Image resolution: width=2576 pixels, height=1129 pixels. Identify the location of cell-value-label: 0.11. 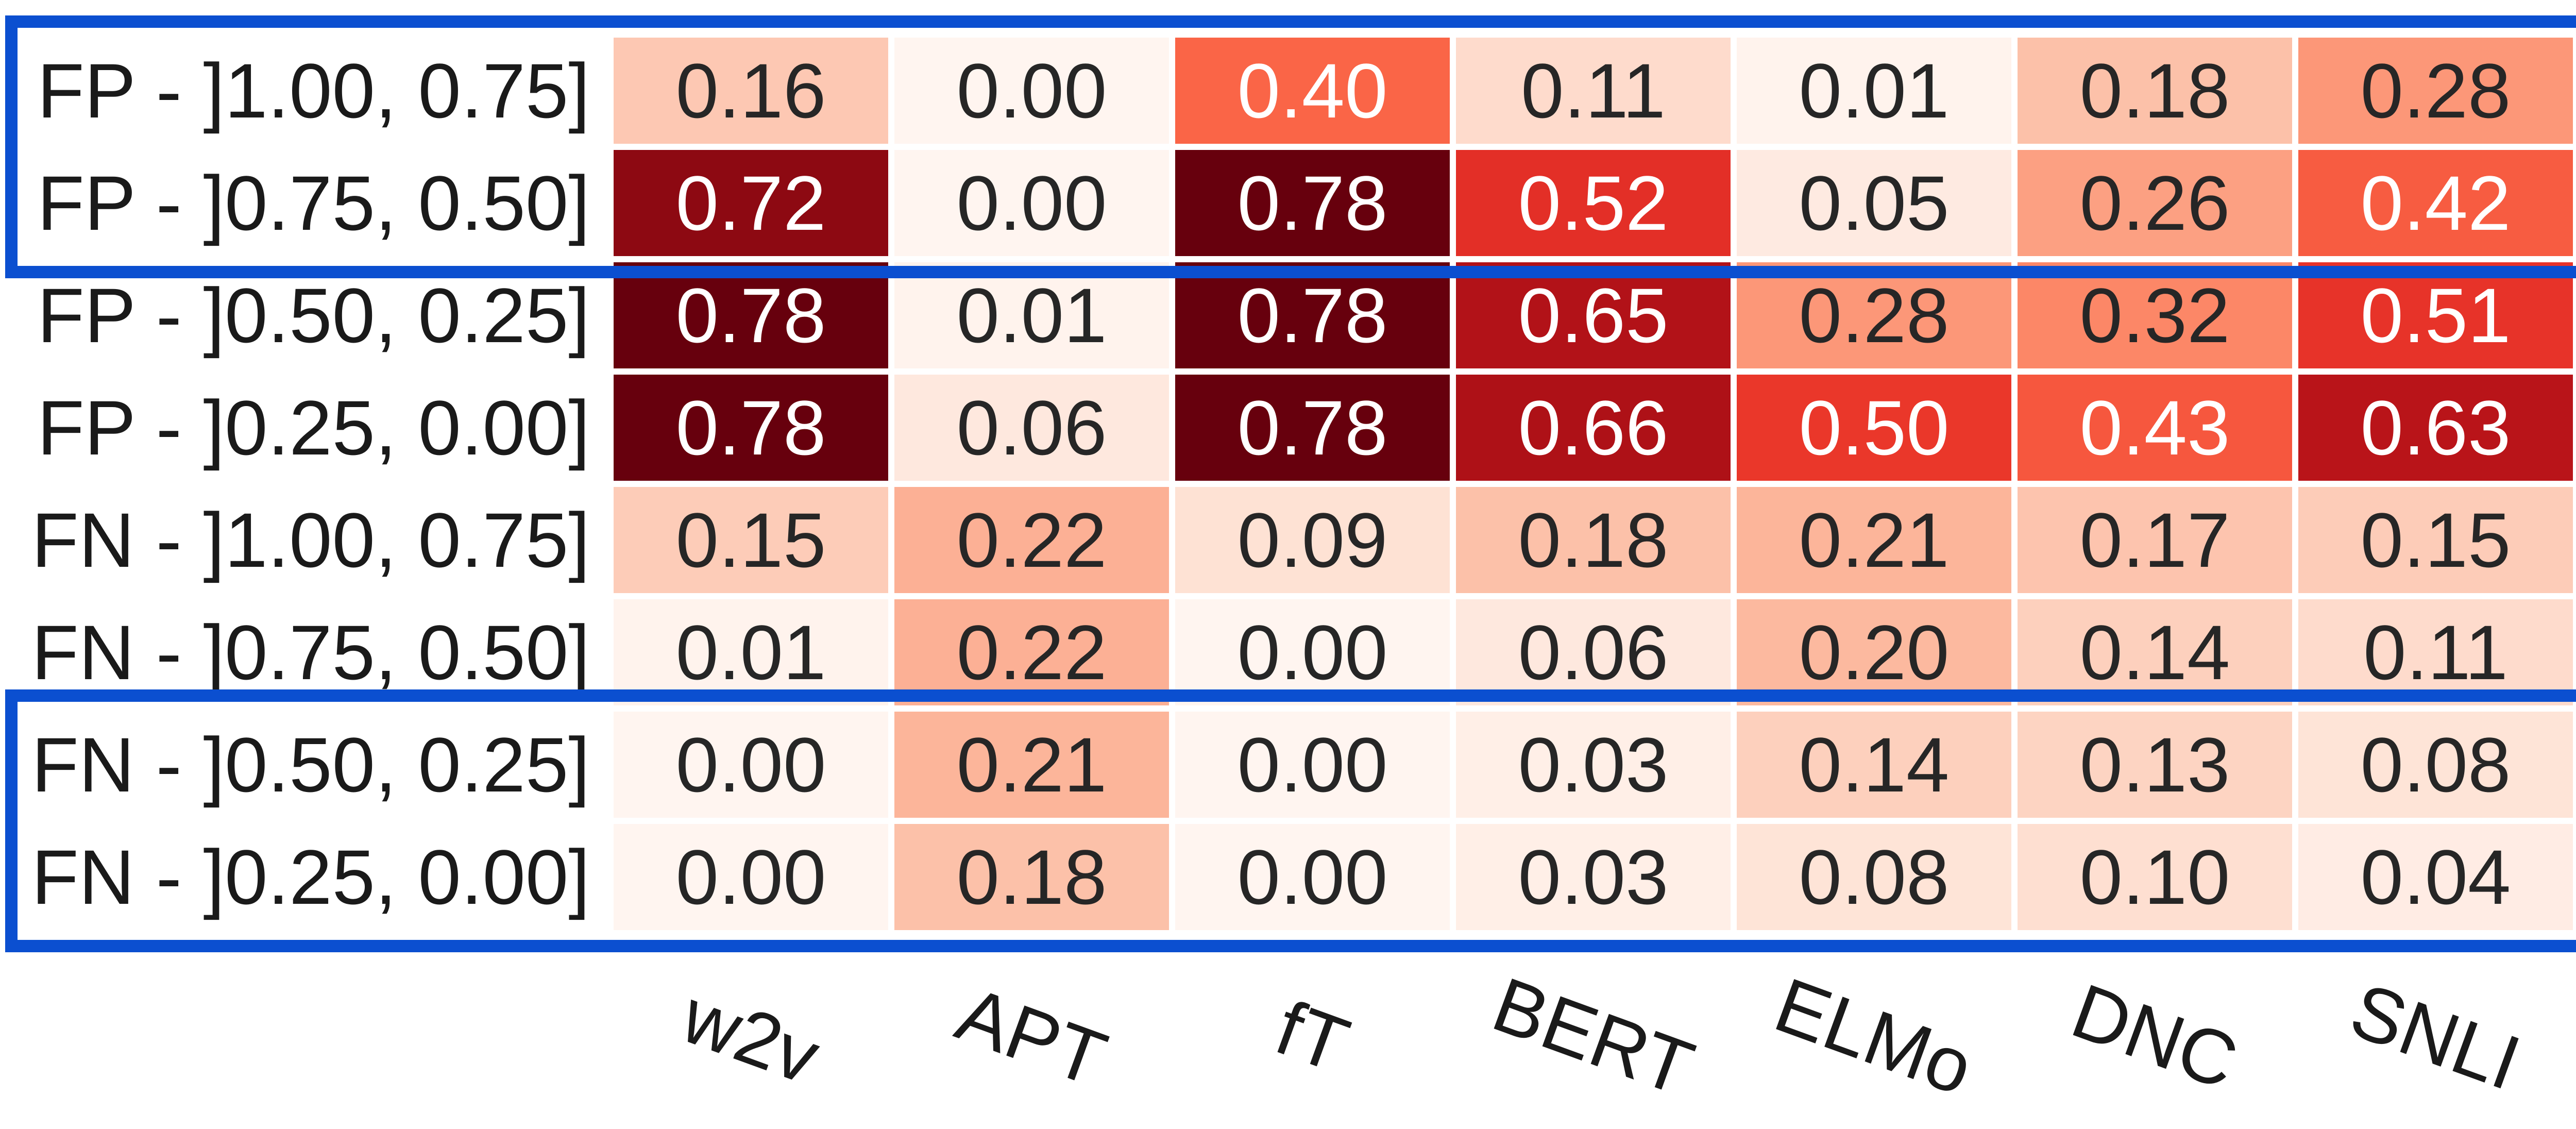
(2435, 652).